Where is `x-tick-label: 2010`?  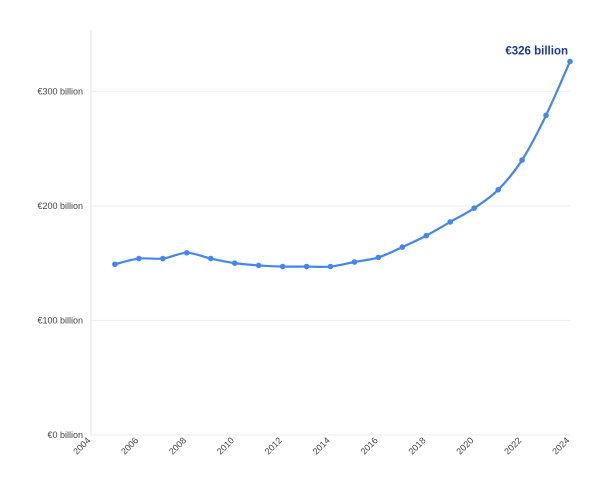 x-tick-label: 2010 is located at coordinates (225, 445).